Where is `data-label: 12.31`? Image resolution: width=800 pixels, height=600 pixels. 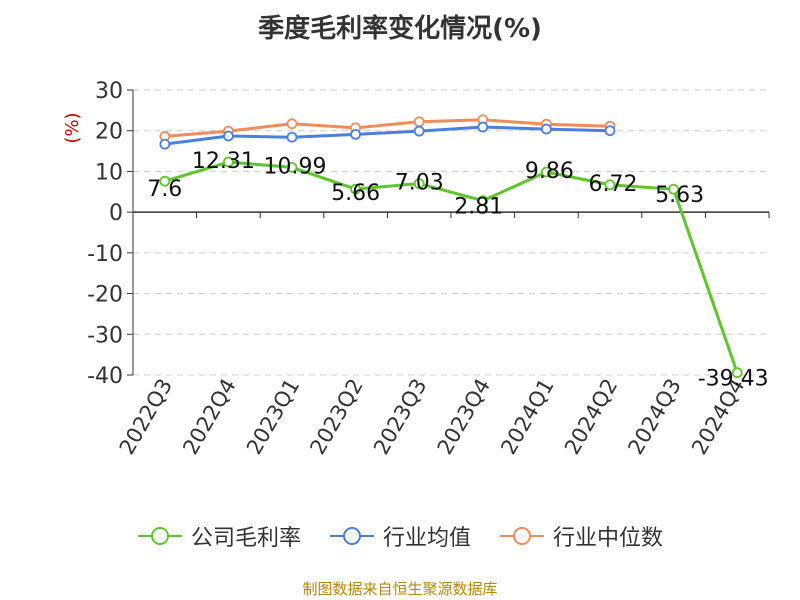
data-label: 12.31 is located at coordinates (223, 161).